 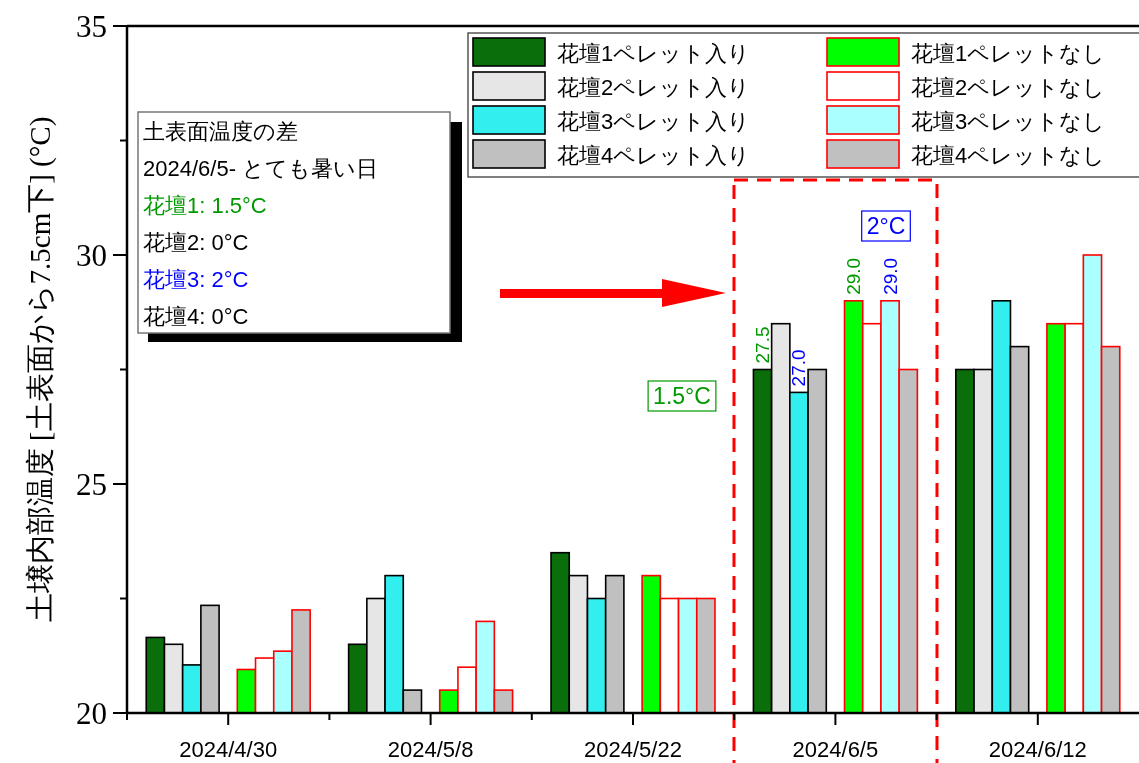 What do you see at coordinates (835, 749) in the screenshot?
I see `x-tick-label: 2024/6/5` at bounding box center [835, 749].